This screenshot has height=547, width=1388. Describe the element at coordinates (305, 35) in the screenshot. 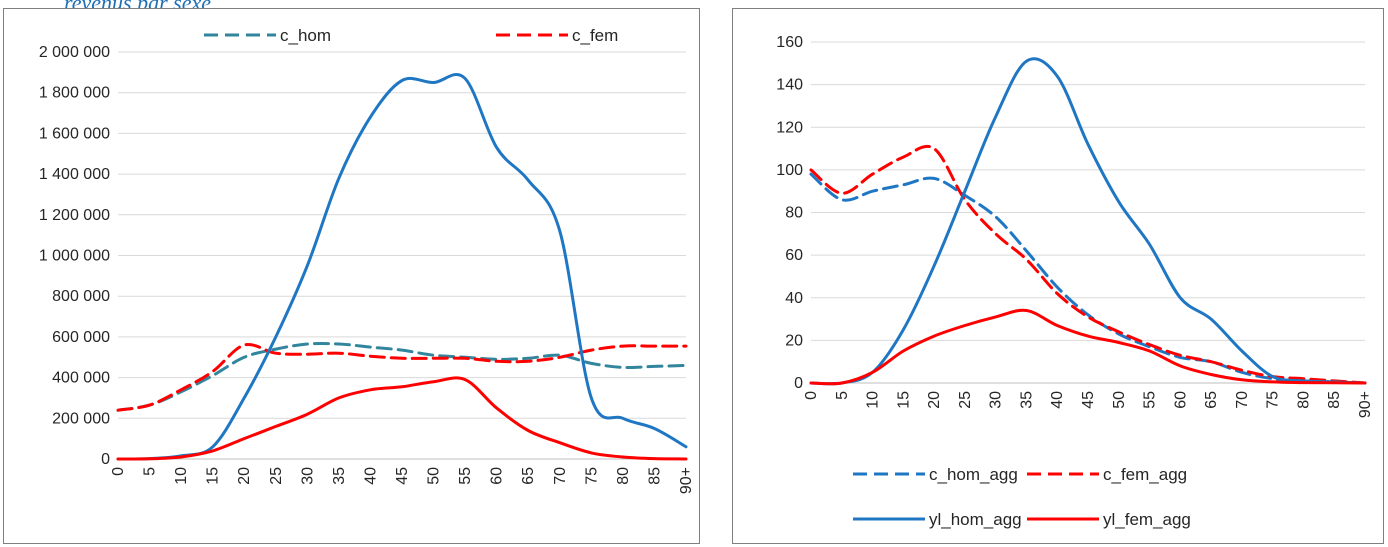

I see `legend-label: c_hom` at that location.